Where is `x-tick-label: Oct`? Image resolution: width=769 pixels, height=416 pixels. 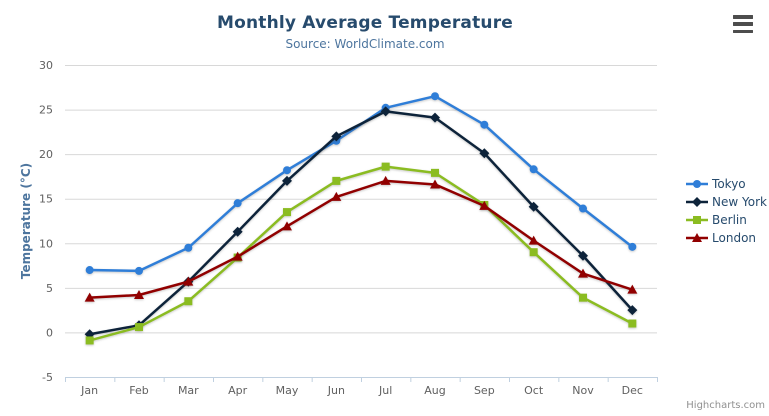 x-tick-label: Oct is located at coordinates (534, 390).